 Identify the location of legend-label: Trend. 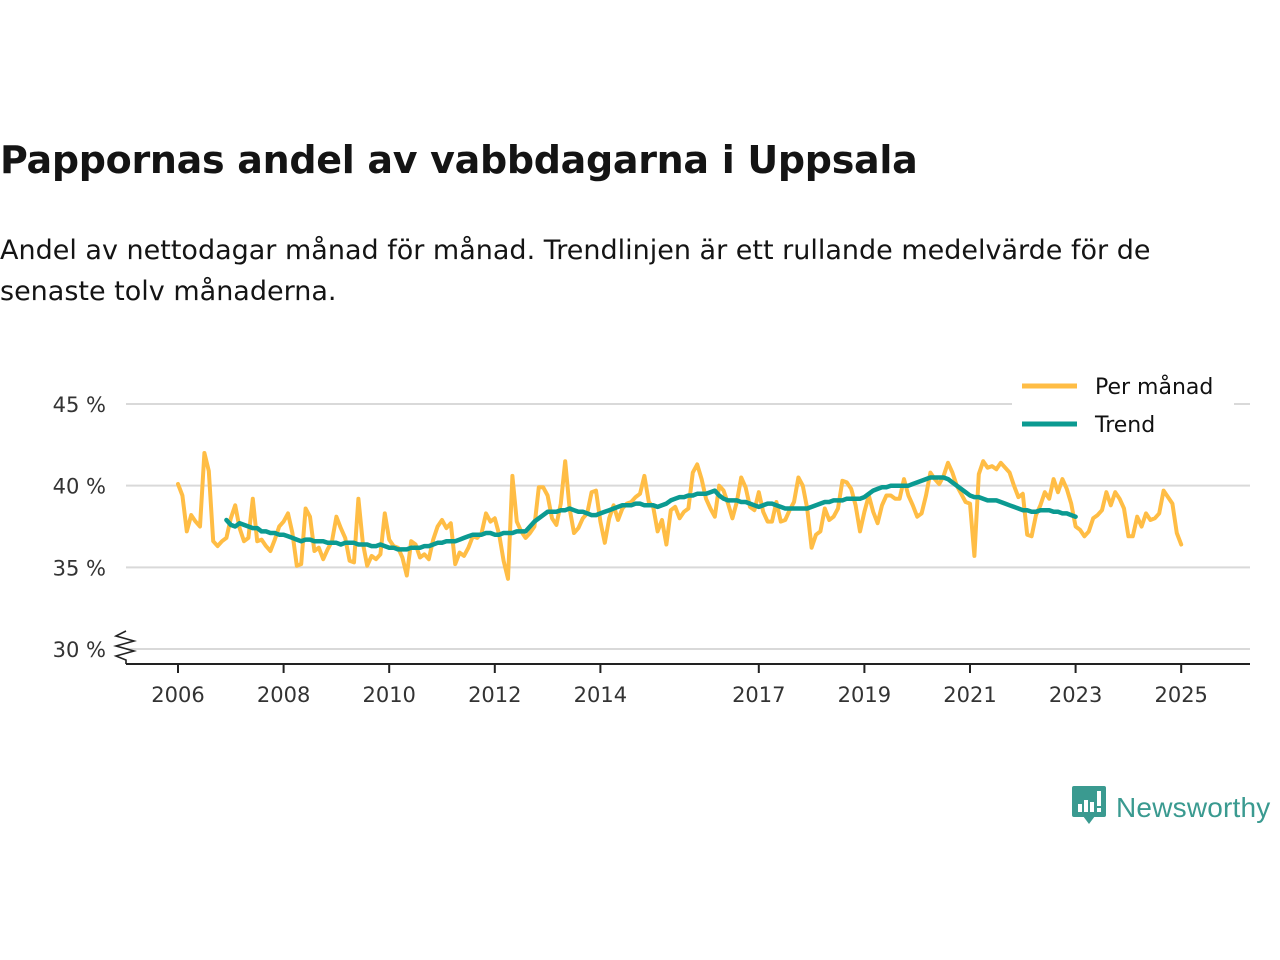
(1124, 425).